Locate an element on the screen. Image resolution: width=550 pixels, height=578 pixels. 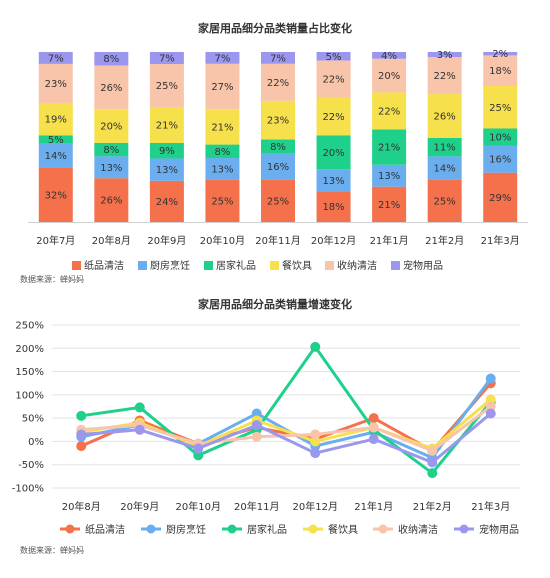
bar-data-label: 14% is located at coordinates (445, 169).